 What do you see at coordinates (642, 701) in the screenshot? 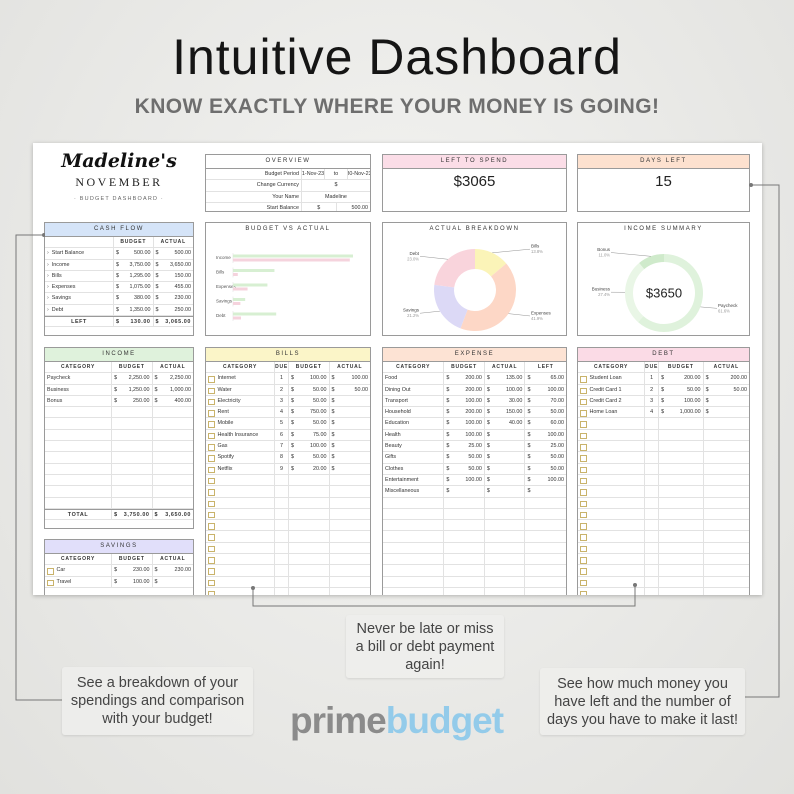
I see `callout-line: have left and the number of` at bounding box center [642, 701].